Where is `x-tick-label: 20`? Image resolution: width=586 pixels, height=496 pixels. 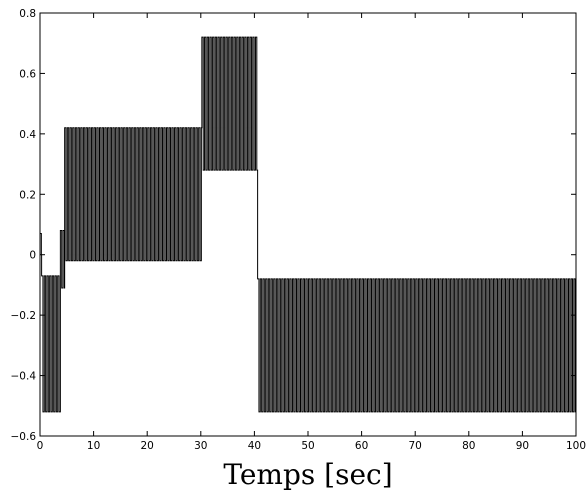 x-tick-label: 20 is located at coordinates (147, 446).